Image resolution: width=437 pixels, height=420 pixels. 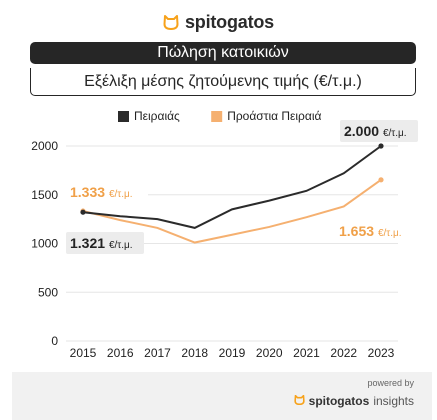 I want to click on y-tick-label: 1500, so click(x=44, y=195).